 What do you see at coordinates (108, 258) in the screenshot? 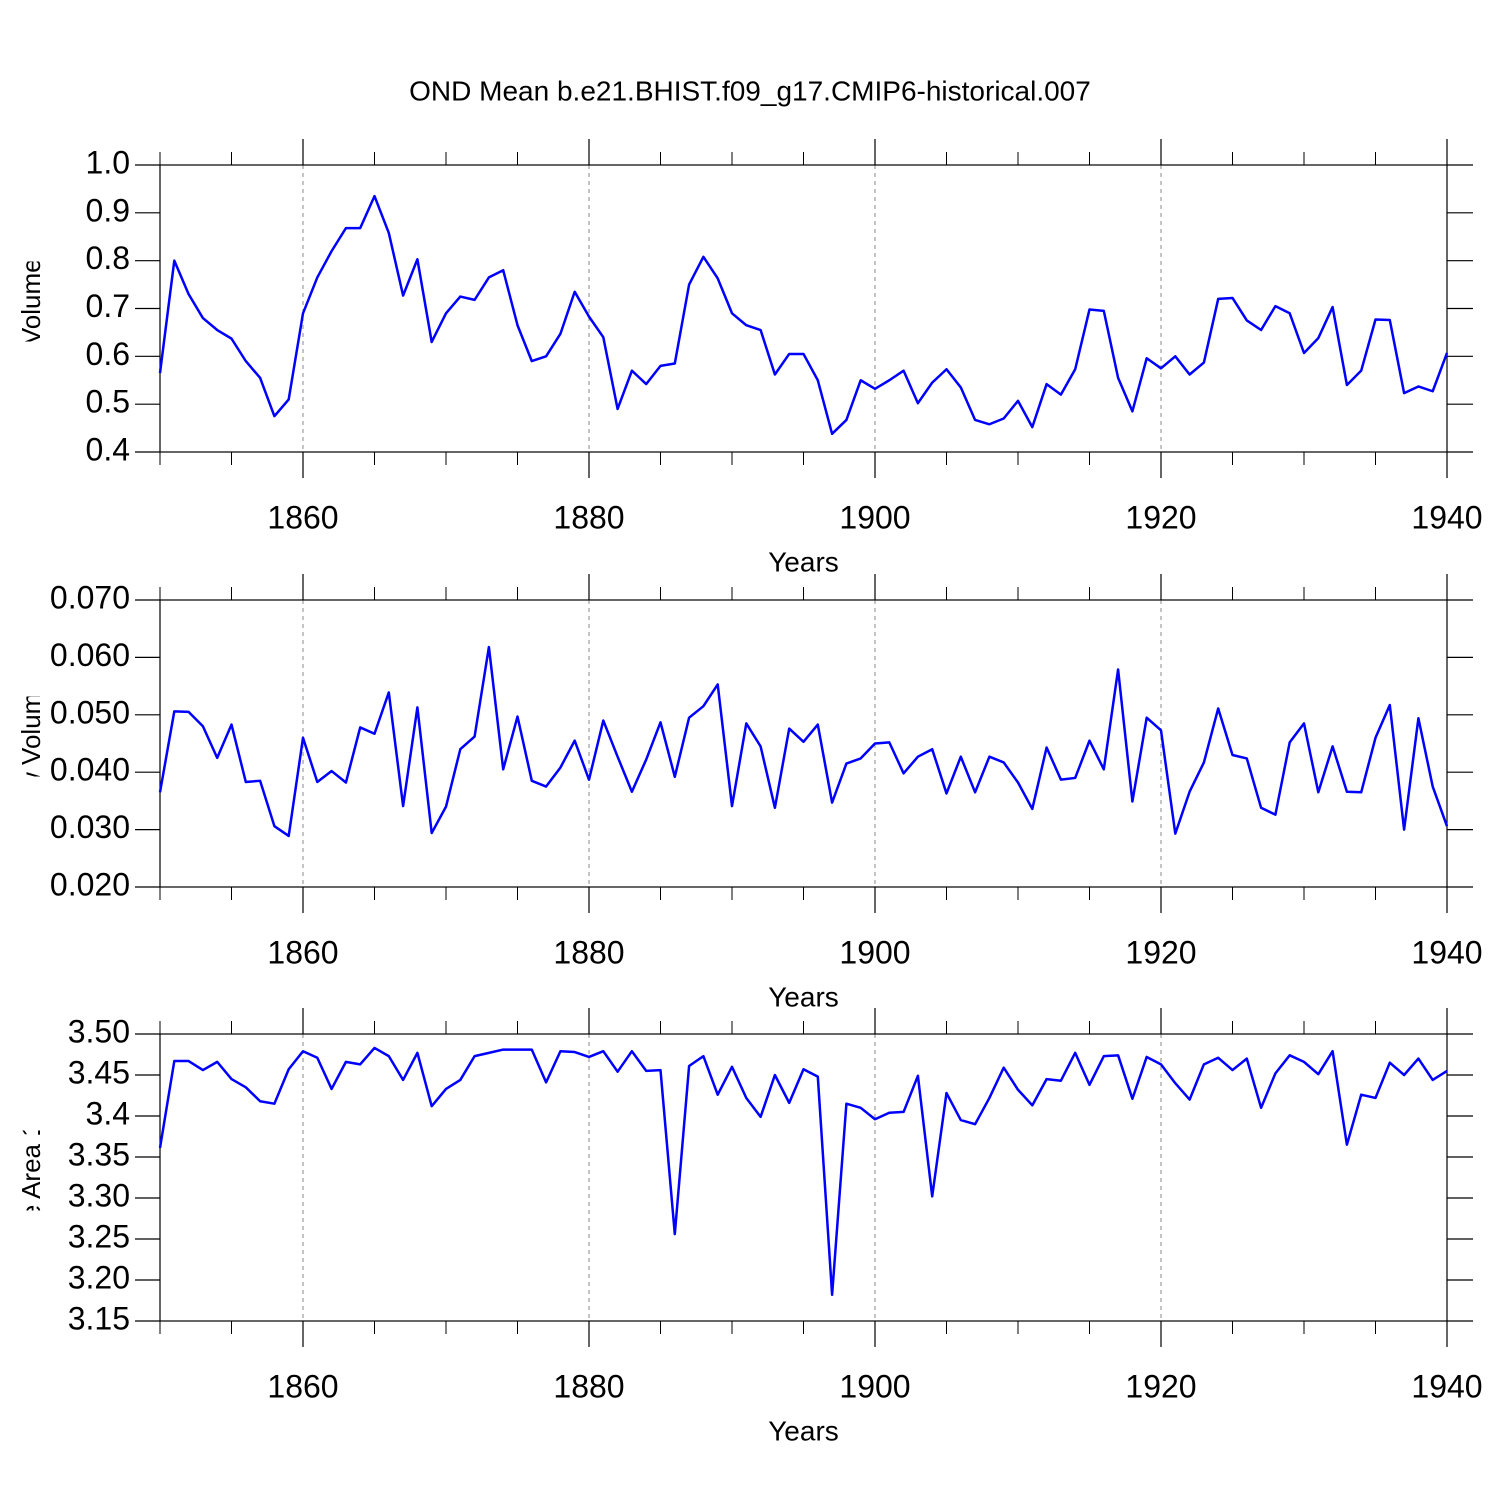
I see `y-tick-label: 0.8` at bounding box center [108, 258].